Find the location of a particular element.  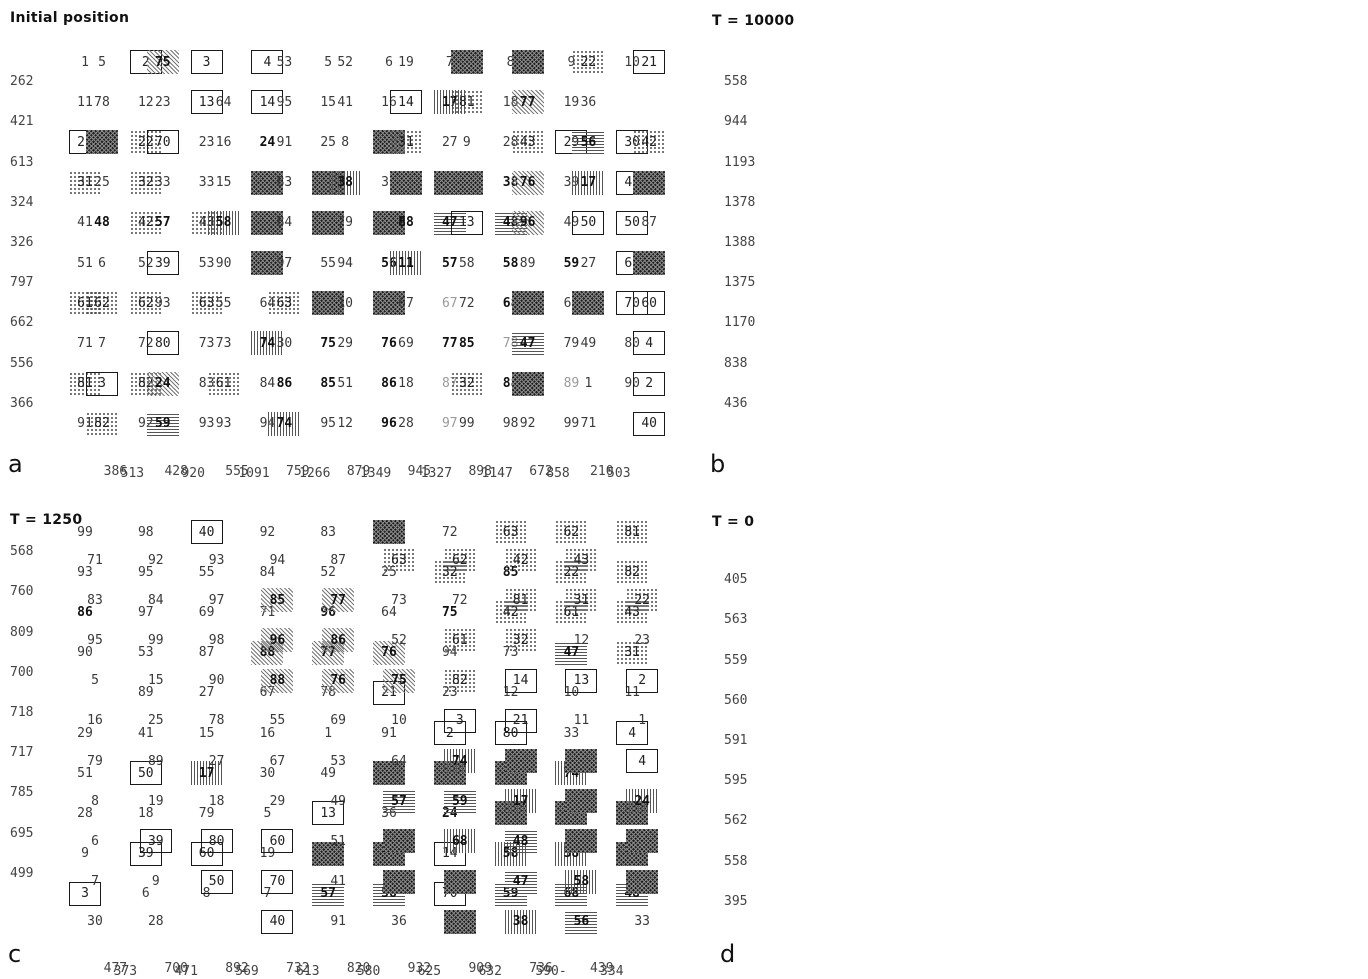

module-cell: 68 is located at coordinates (459, 841).